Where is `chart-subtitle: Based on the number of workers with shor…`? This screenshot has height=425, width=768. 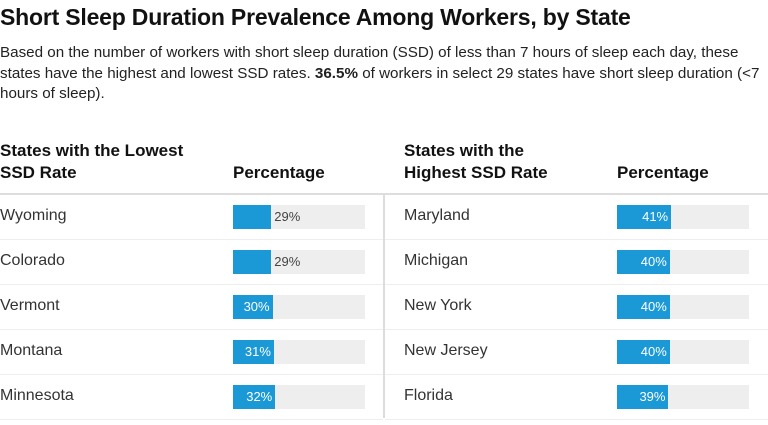 chart-subtitle: Based on the number of workers with shor… is located at coordinates (383, 74).